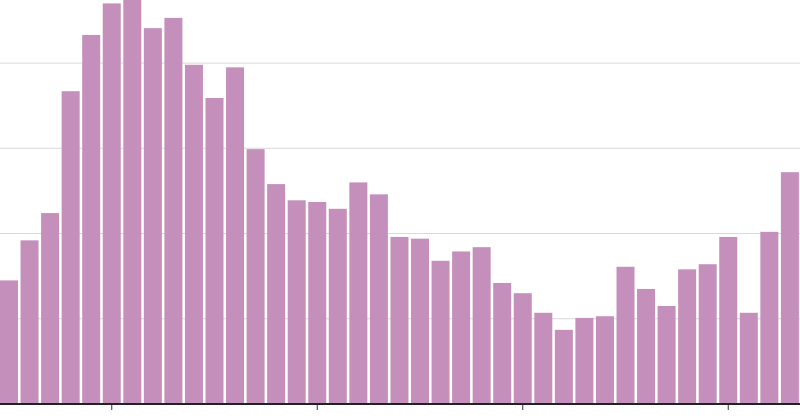 Image resolution: width=800 pixels, height=419 pixels. What do you see at coordinates (317, 417) in the screenshot?
I see `x-tick-label: 2000` at bounding box center [317, 417].